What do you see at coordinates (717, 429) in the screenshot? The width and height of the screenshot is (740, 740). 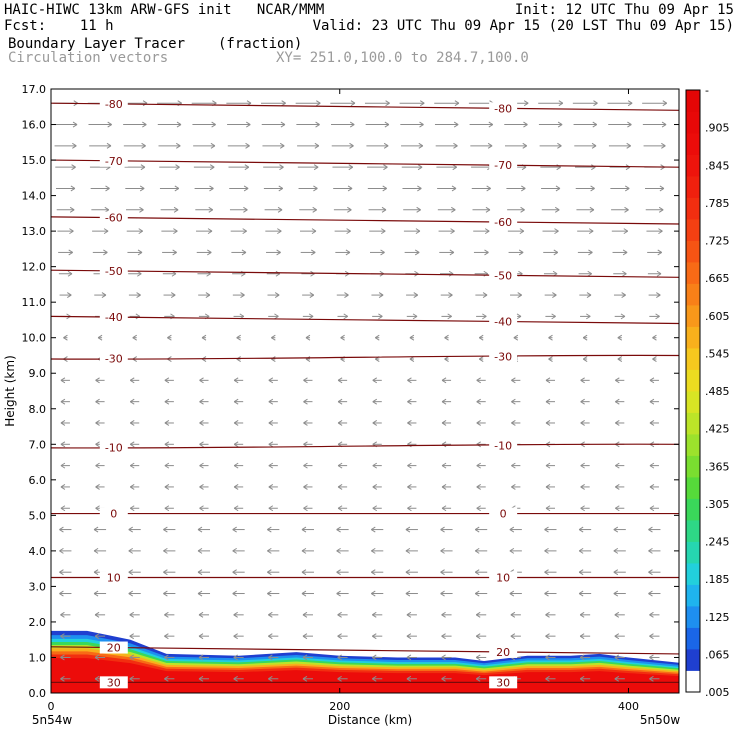 I see `colorbar-label: .425` at bounding box center [717, 429].